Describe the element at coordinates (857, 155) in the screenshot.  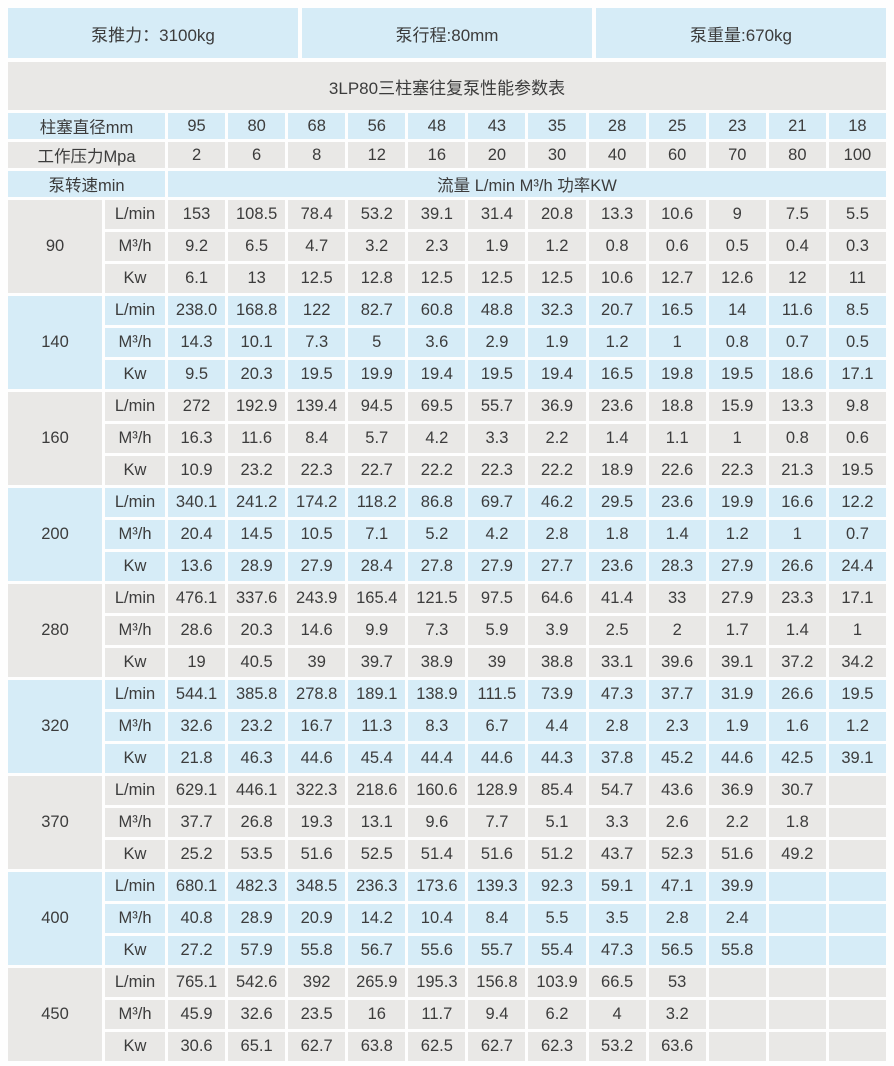
I see `pressure-value-cell: 100` at that location.